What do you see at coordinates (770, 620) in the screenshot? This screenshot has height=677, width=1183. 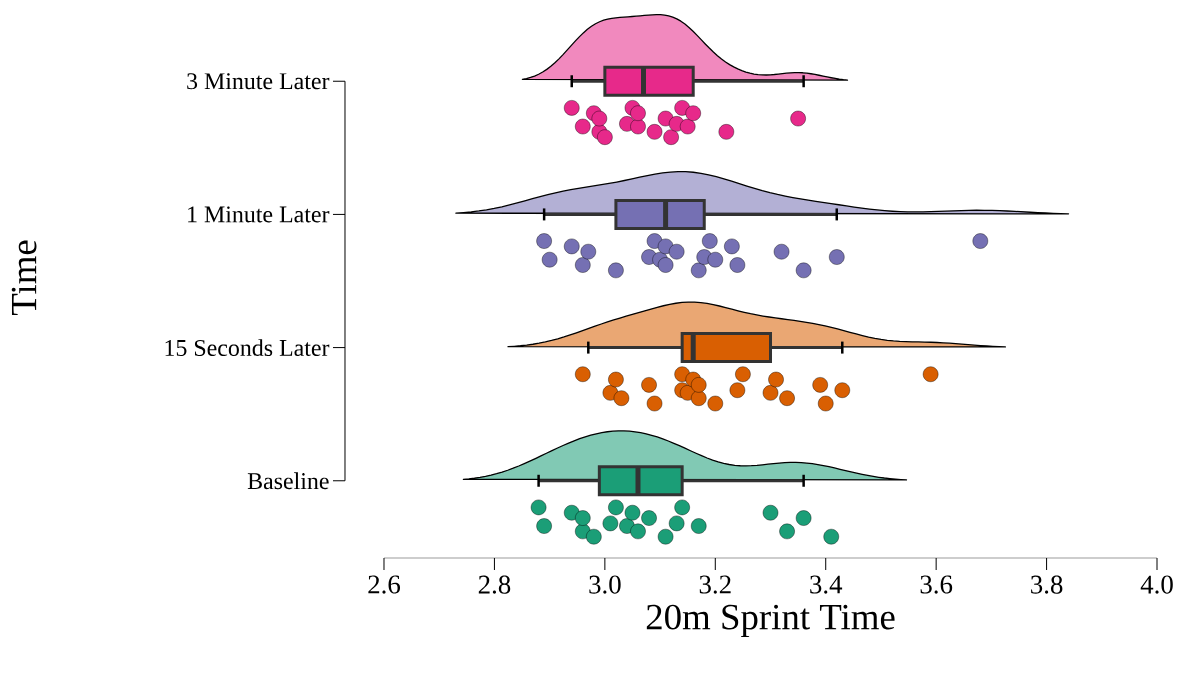 I see `x-axis-title: 20m Sprint Time` at bounding box center [770, 620].